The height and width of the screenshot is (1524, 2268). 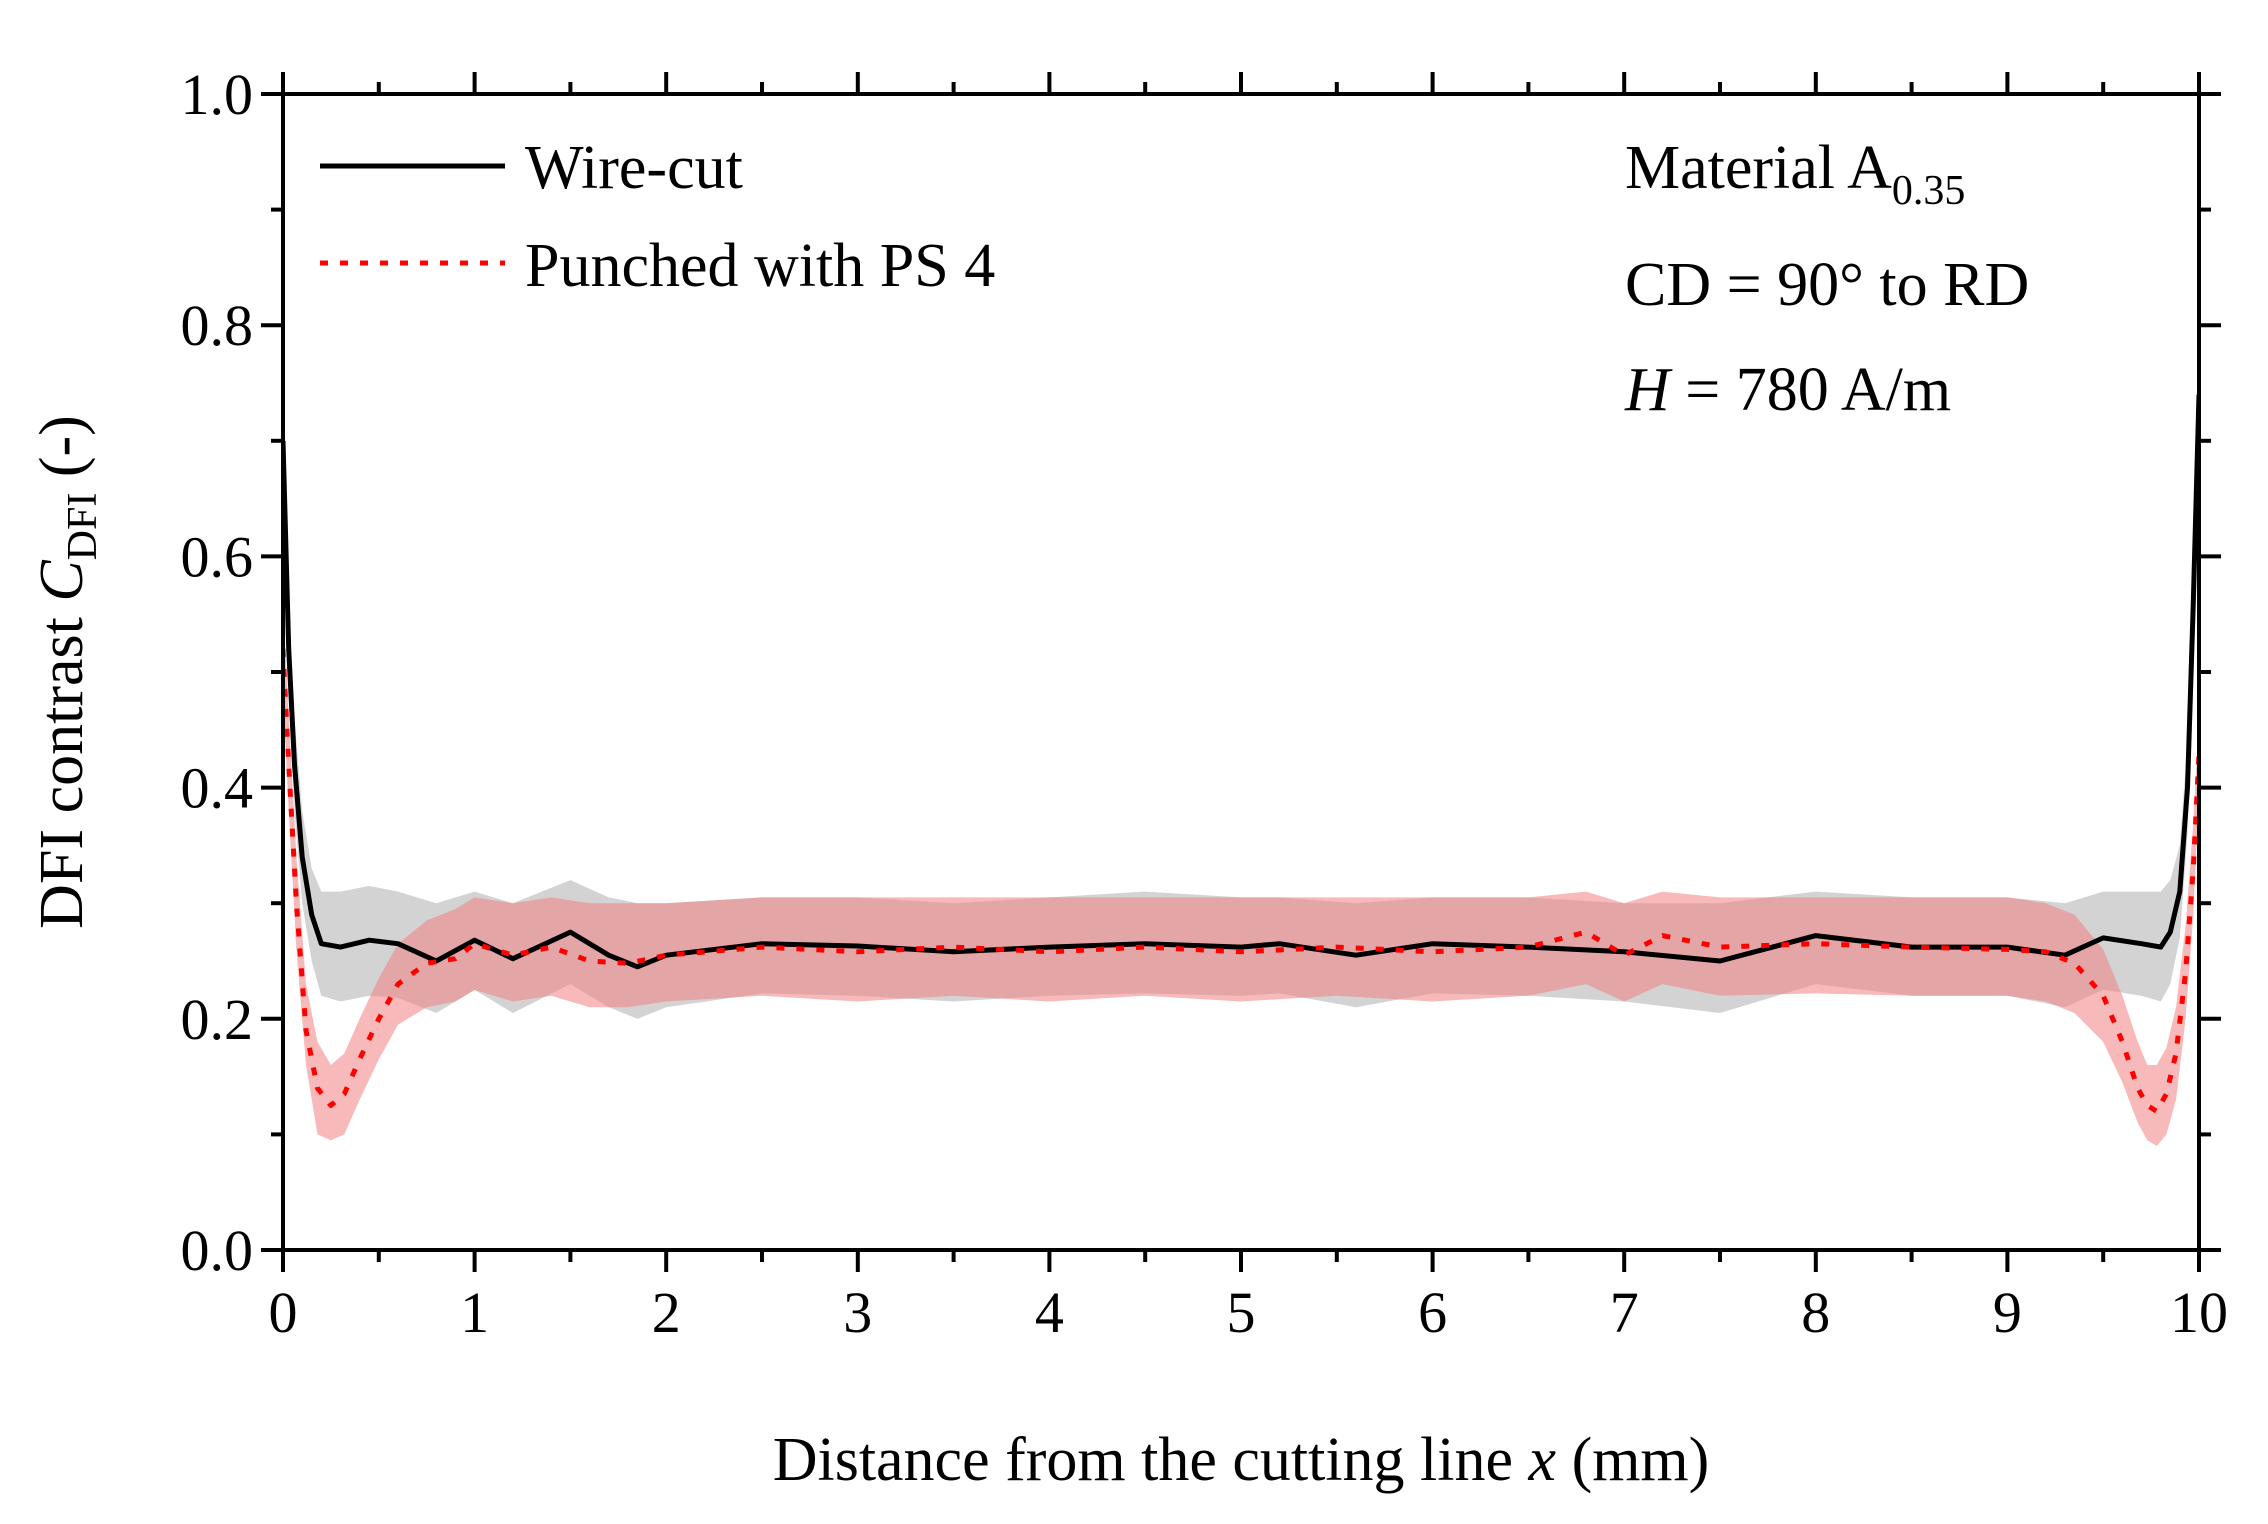 What do you see at coordinates (474, 1312) in the screenshot?
I see `x-tick-label: 1` at bounding box center [474, 1312].